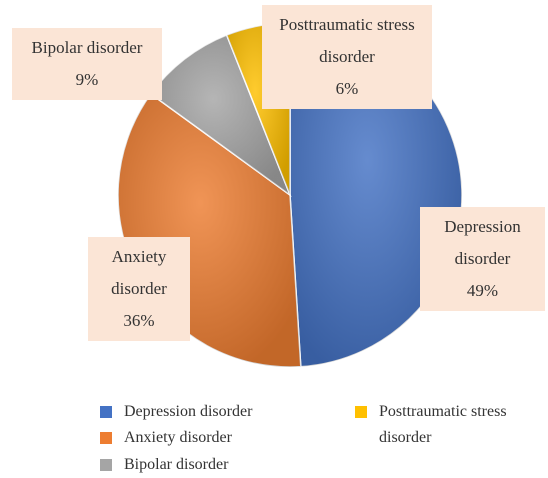  I want to click on slice-shade, so click(220, 115).